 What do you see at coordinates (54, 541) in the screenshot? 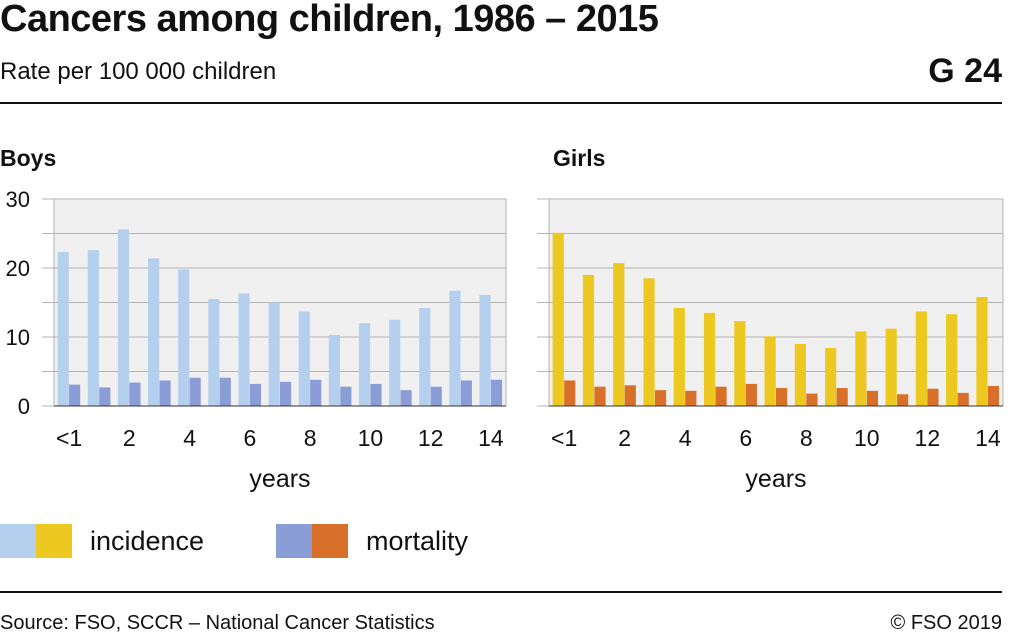
I see `legend-swatch-girls-incidence` at bounding box center [54, 541].